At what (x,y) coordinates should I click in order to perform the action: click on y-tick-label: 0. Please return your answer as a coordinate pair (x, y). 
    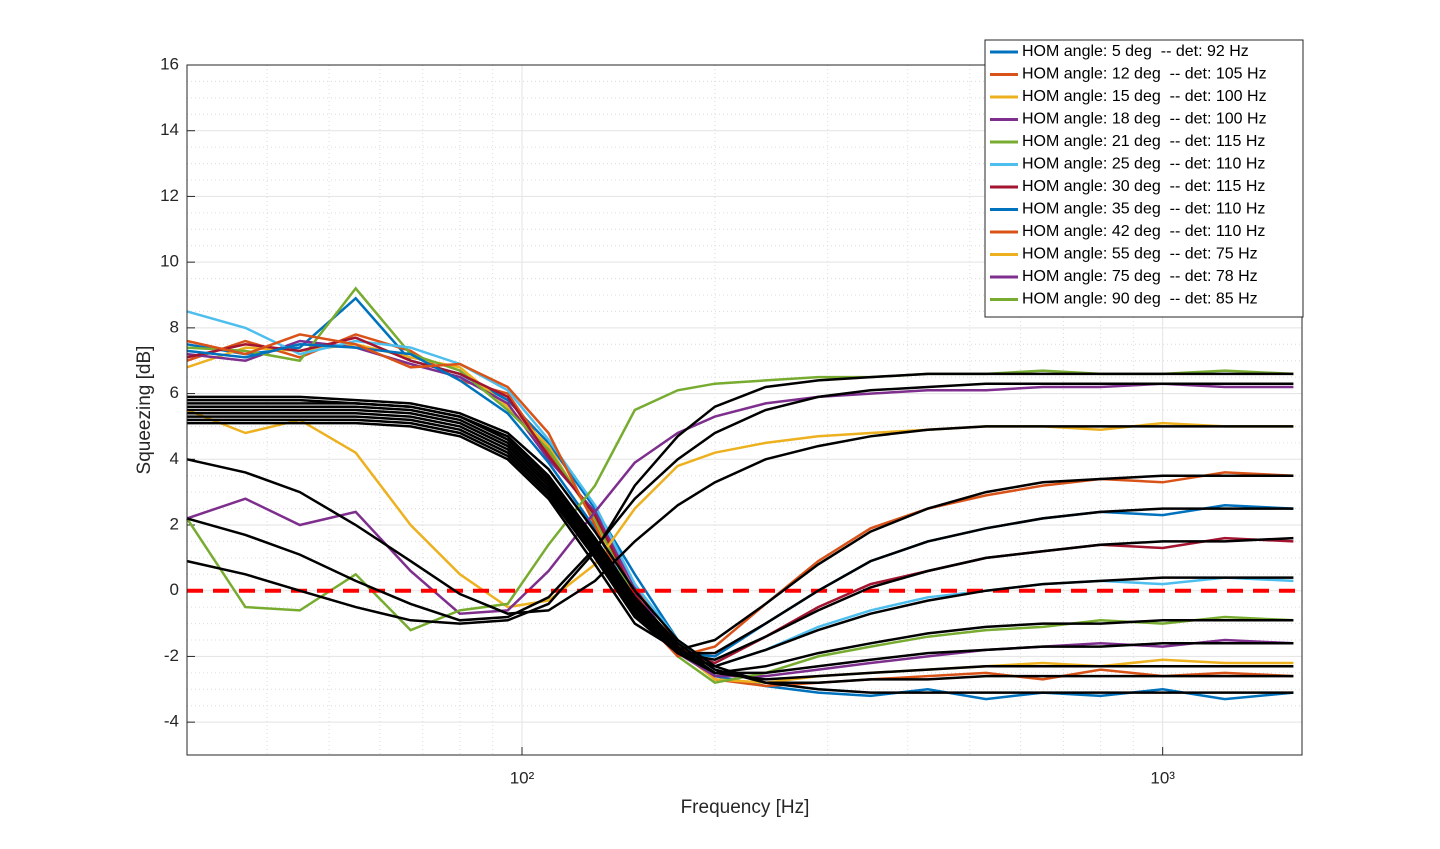
    Looking at the image, I should click on (174, 589).